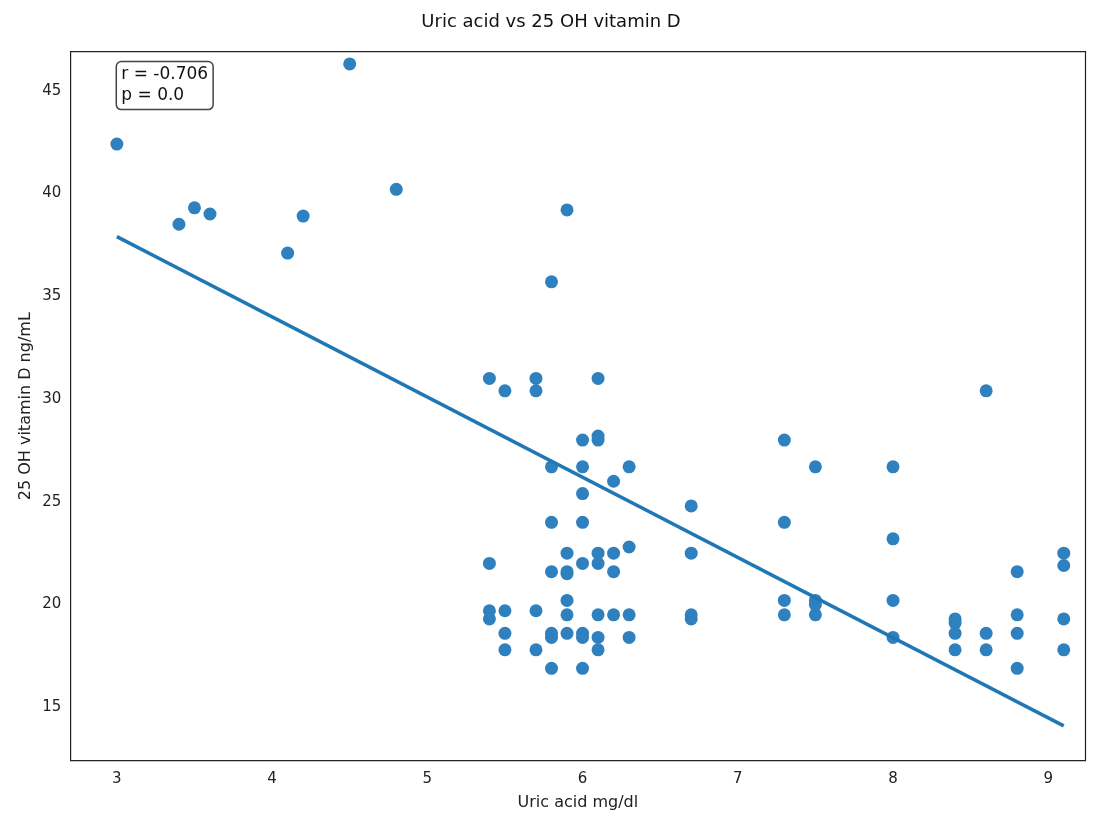 The width and height of the screenshot is (1100, 824). What do you see at coordinates (551, 21) in the screenshot?
I see `chart-title: Uric acid vs 25 OH vitamin D` at bounding box center [551, 21].